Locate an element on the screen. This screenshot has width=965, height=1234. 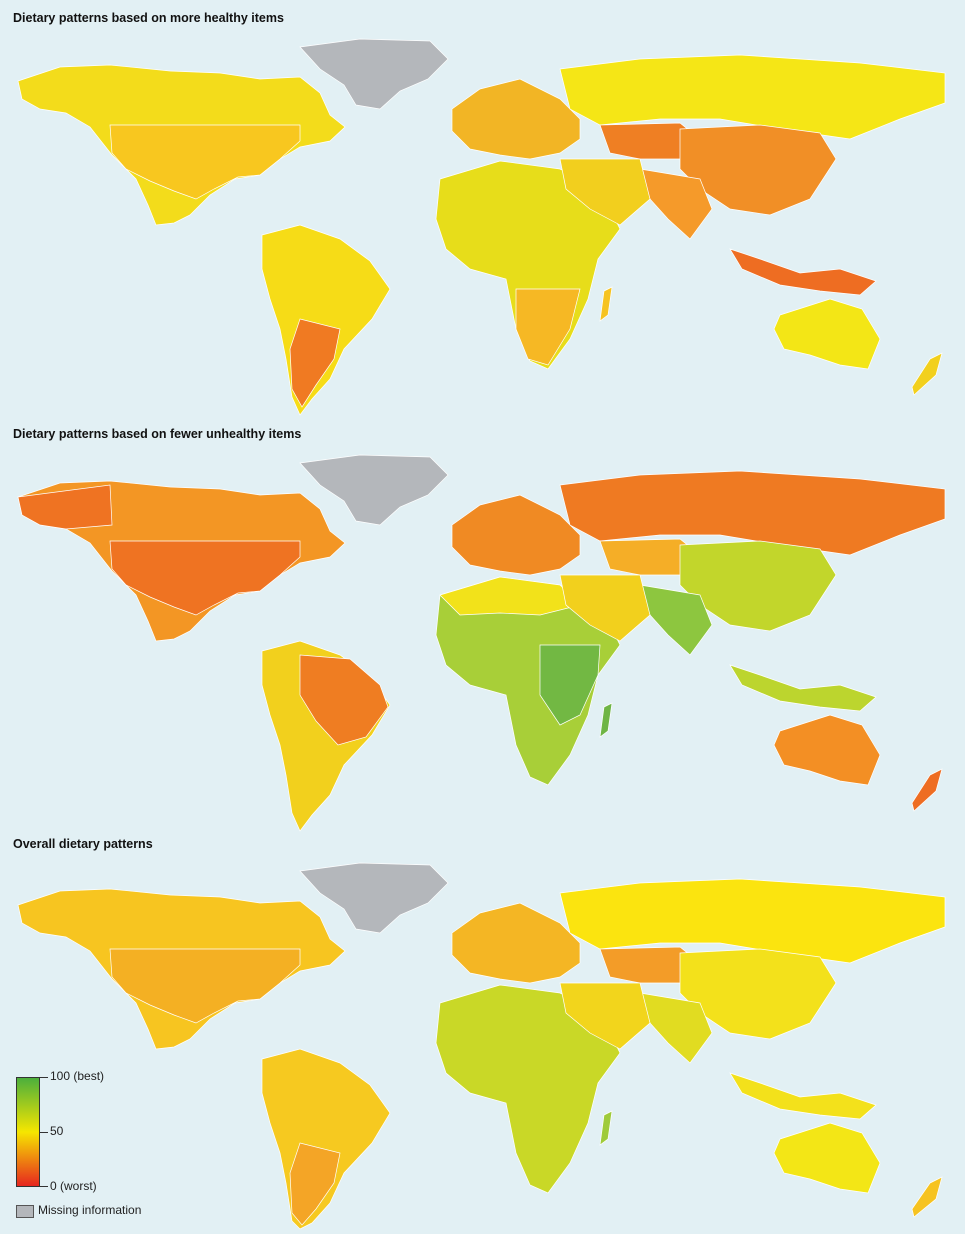
missing-label: Missing information is located at coordinates (90, 1210).